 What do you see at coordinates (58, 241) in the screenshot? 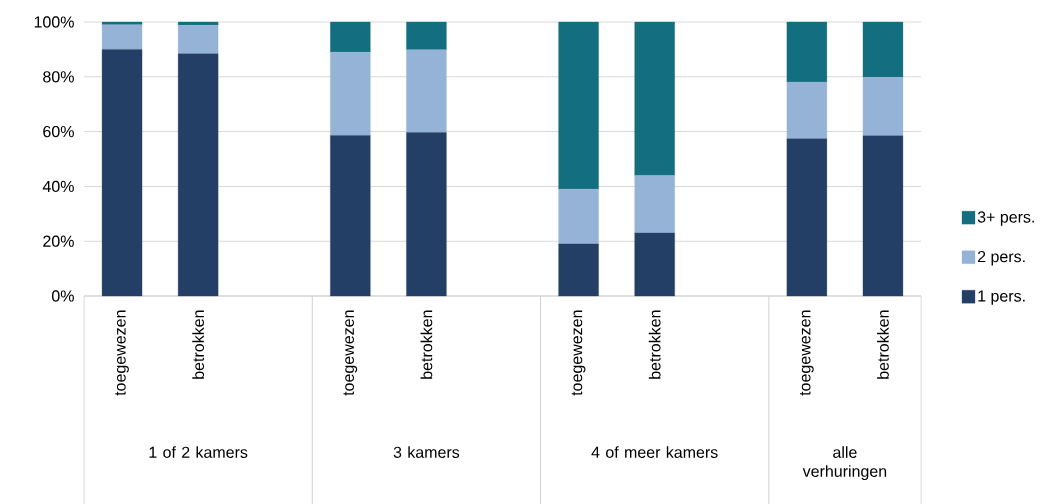
I see `y-tick-label: 20%` at bounding box center [58, 241].